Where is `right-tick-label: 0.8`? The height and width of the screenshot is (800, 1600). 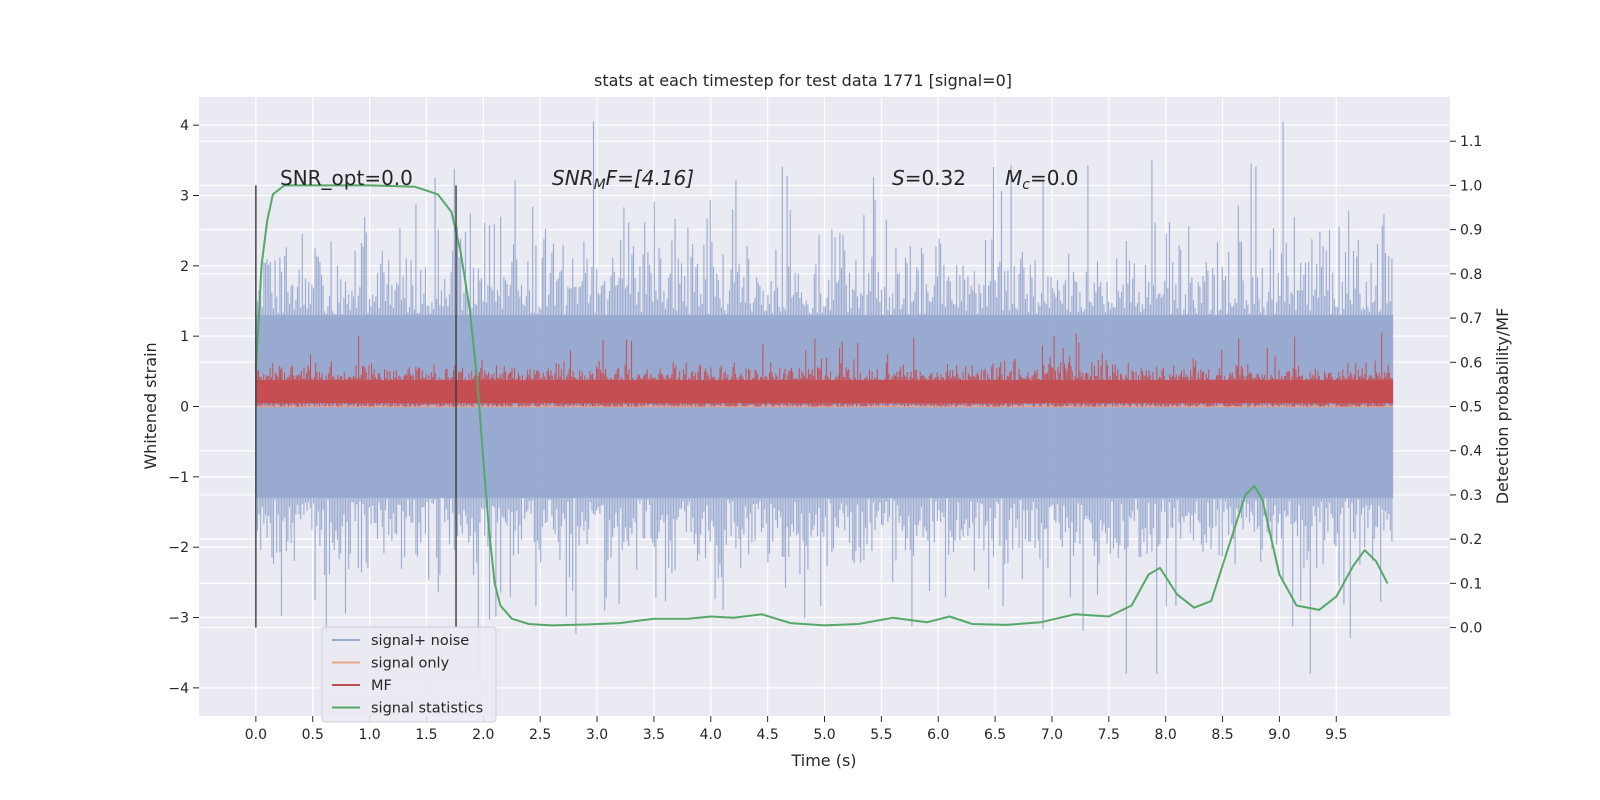 right-tick-label: 0.8 is located at coordinates (1471, 275).